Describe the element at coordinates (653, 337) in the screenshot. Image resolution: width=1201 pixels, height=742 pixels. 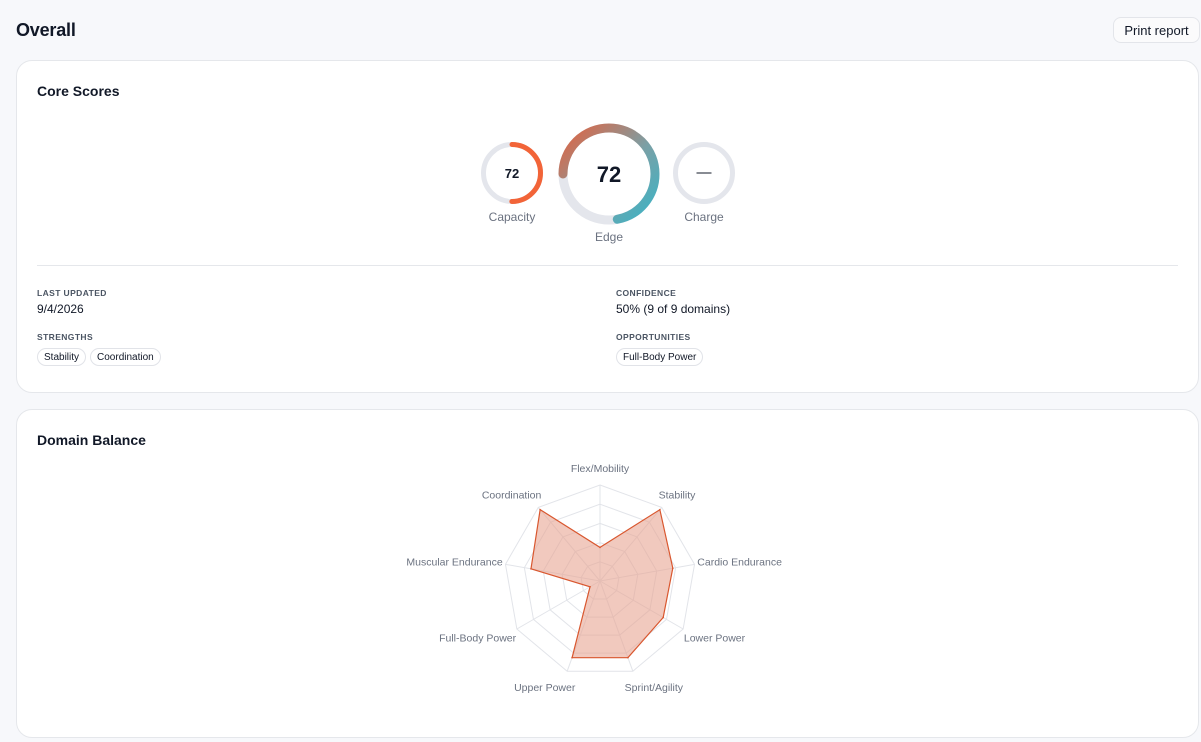
I see `opportunities-label: OPPORTUNITIES` at that location.